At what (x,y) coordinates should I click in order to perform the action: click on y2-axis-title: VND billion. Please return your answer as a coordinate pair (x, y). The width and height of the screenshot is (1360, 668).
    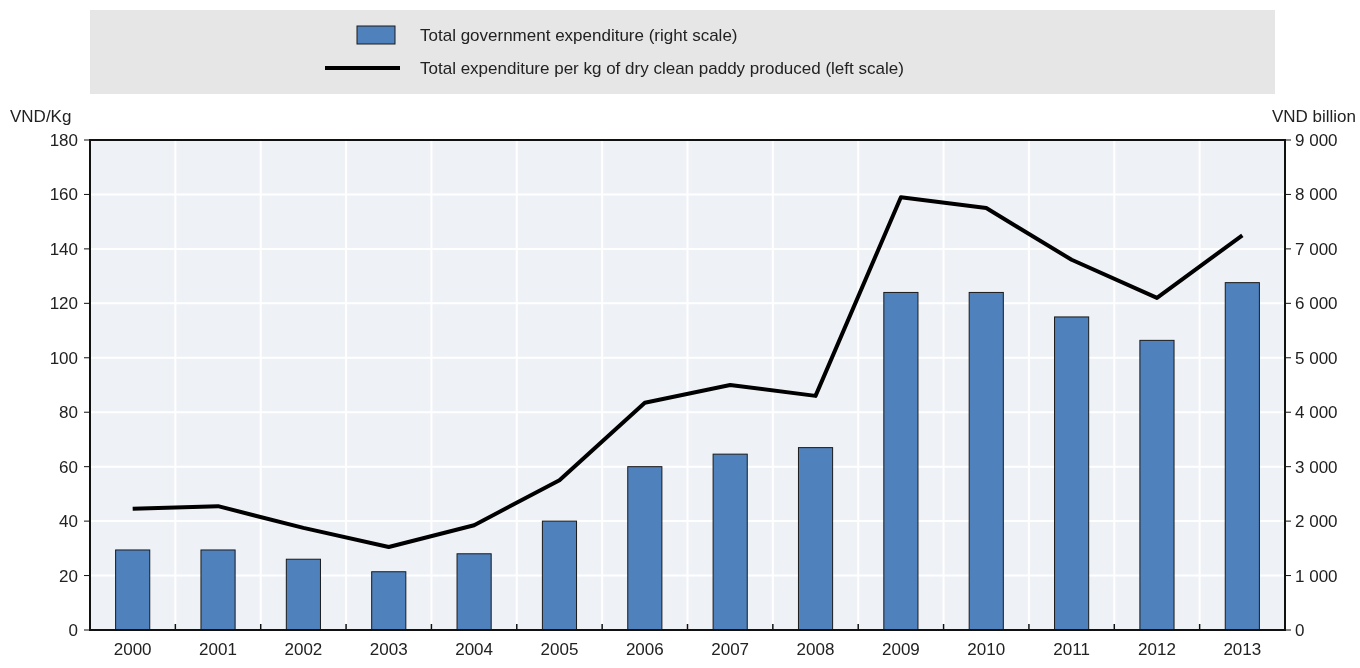
    Looking at the image, I should click on (1313, 116).